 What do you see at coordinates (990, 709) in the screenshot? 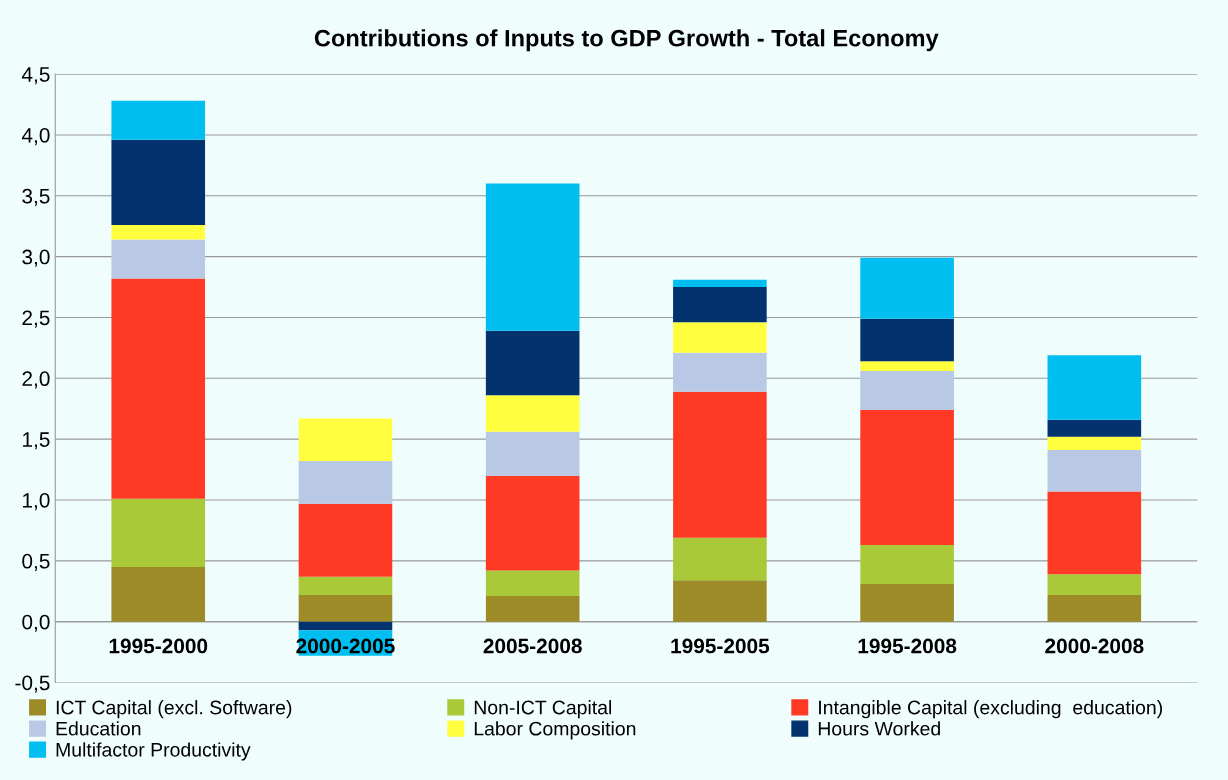
I see `legend-label: Intangible Capital (excluding education)` at bounding box center [990, 709].